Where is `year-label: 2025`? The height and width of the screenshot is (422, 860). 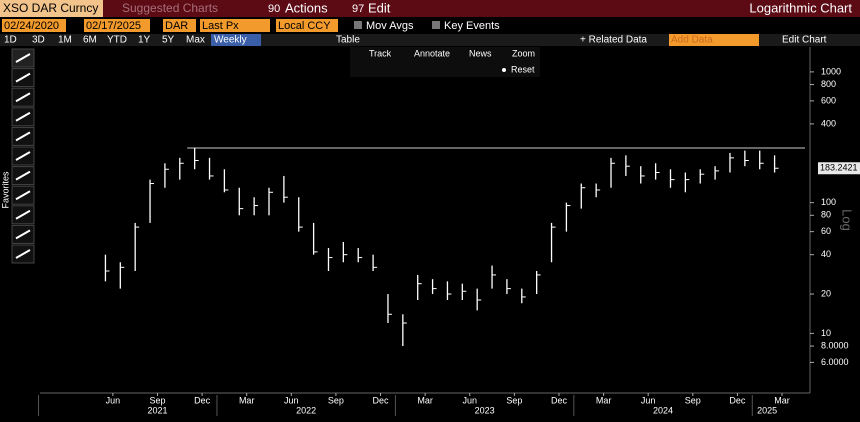
year-label: 2025 is located at coordinates (767, 410).